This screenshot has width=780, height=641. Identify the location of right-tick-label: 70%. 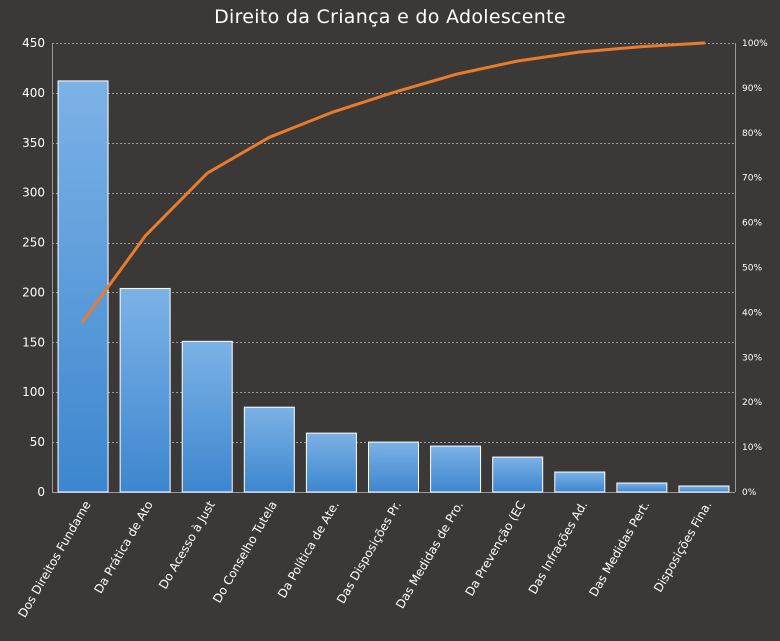
(752, 179).